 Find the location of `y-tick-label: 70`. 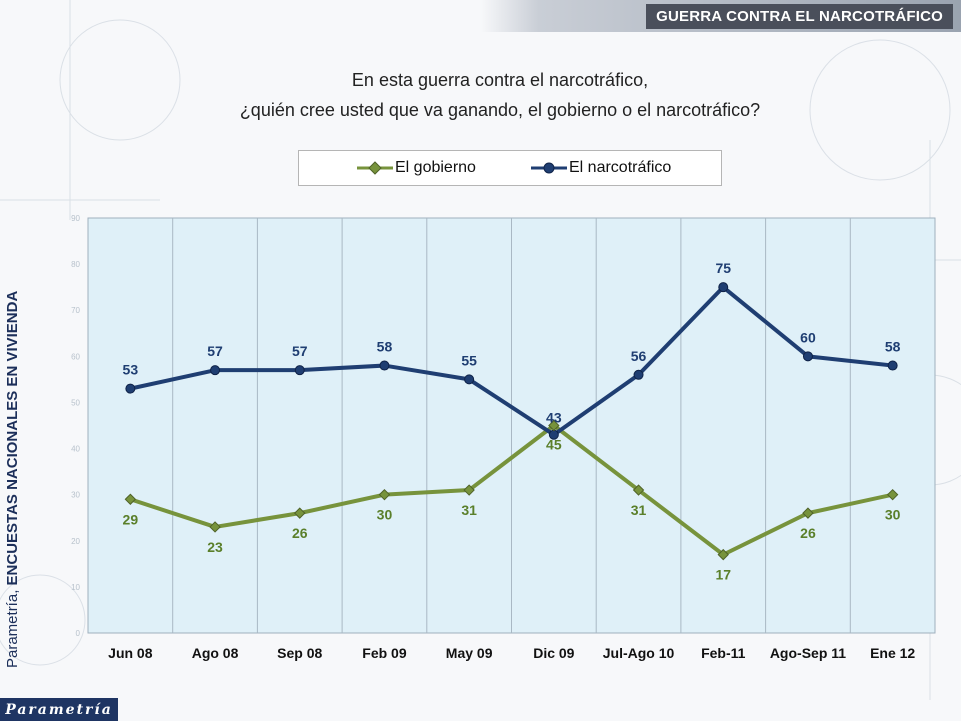

y-tick-label: 70 is located at coordinates (75, 310).